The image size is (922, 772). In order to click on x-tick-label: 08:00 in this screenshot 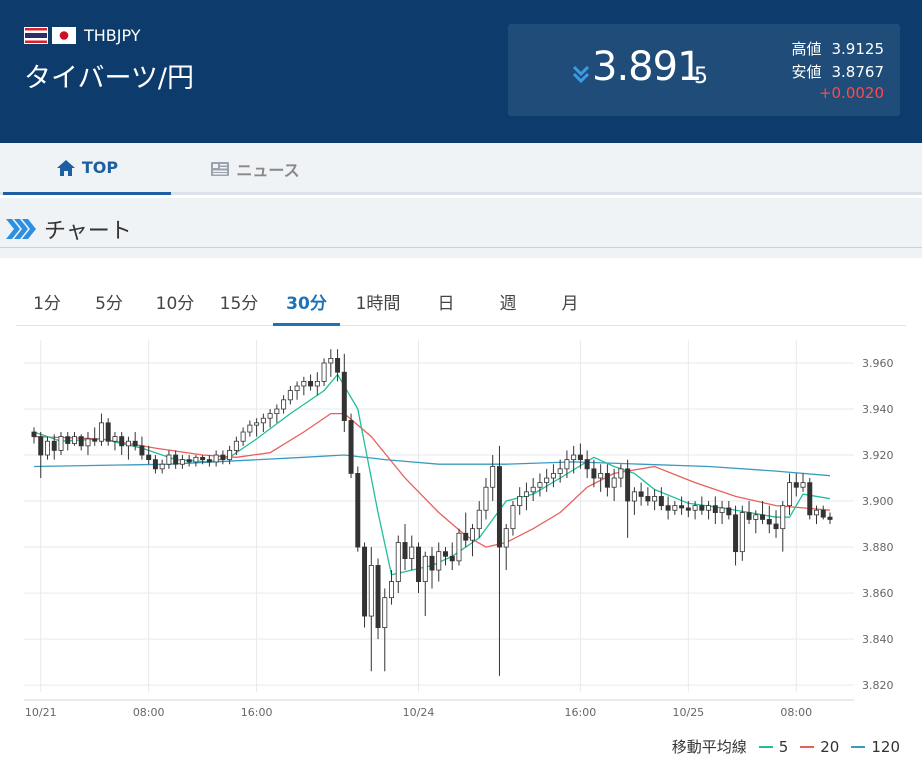, I will do `click(796, 712)`.